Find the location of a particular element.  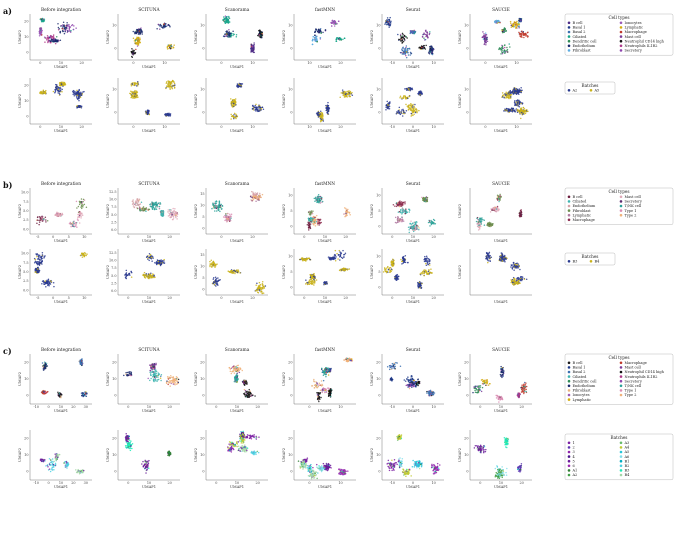

y-tick-label: 5.0 is located at coordinates (113, 215).